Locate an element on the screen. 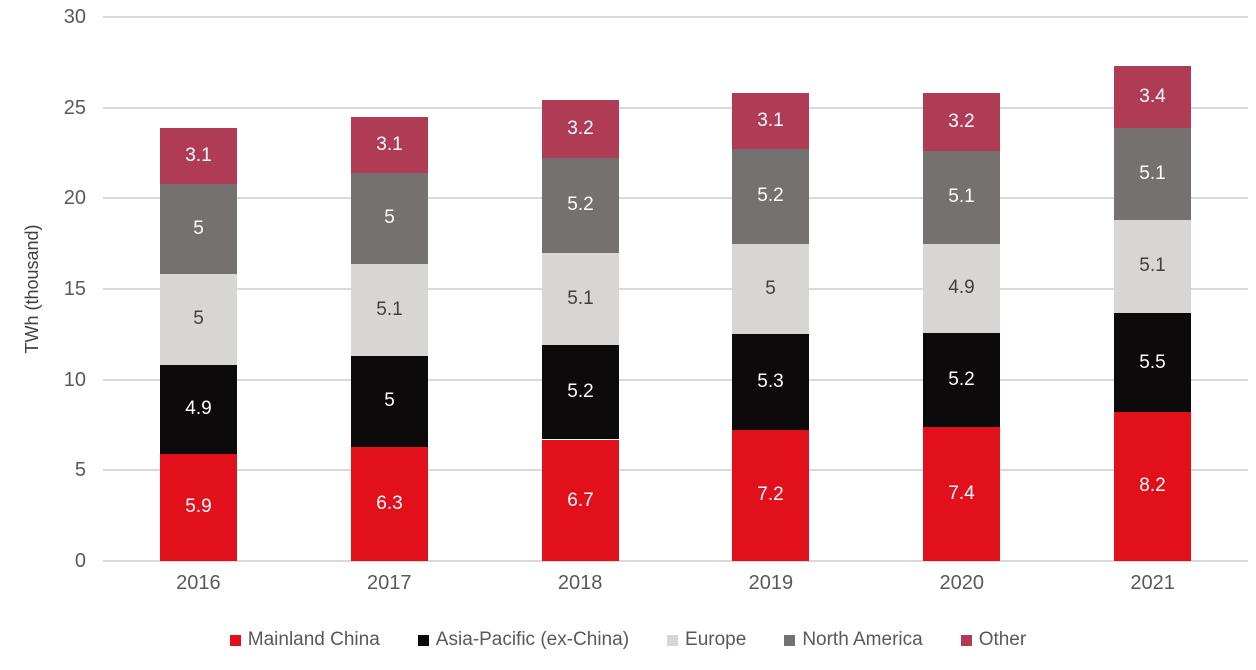 The image size is (1256, 670). bar-value-label: 5.9 is located at coordinates (198, 506).